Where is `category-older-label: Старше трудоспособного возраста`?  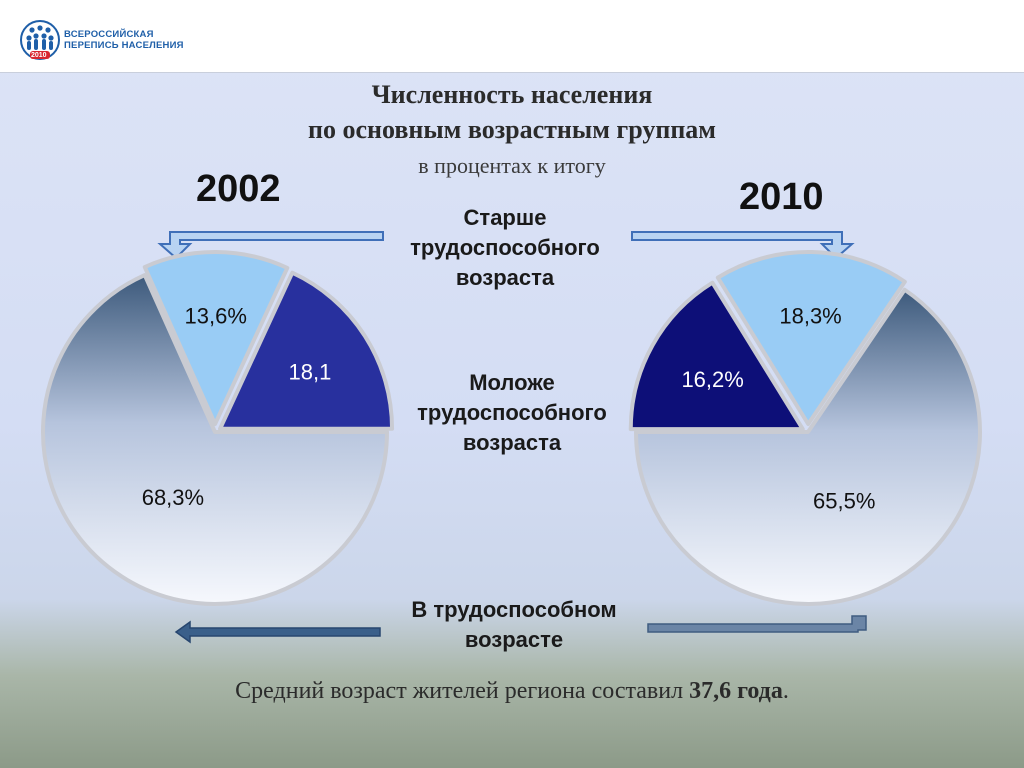
category-older-label: Старше трудоспособного возраста is located at coordinates (505, 248).